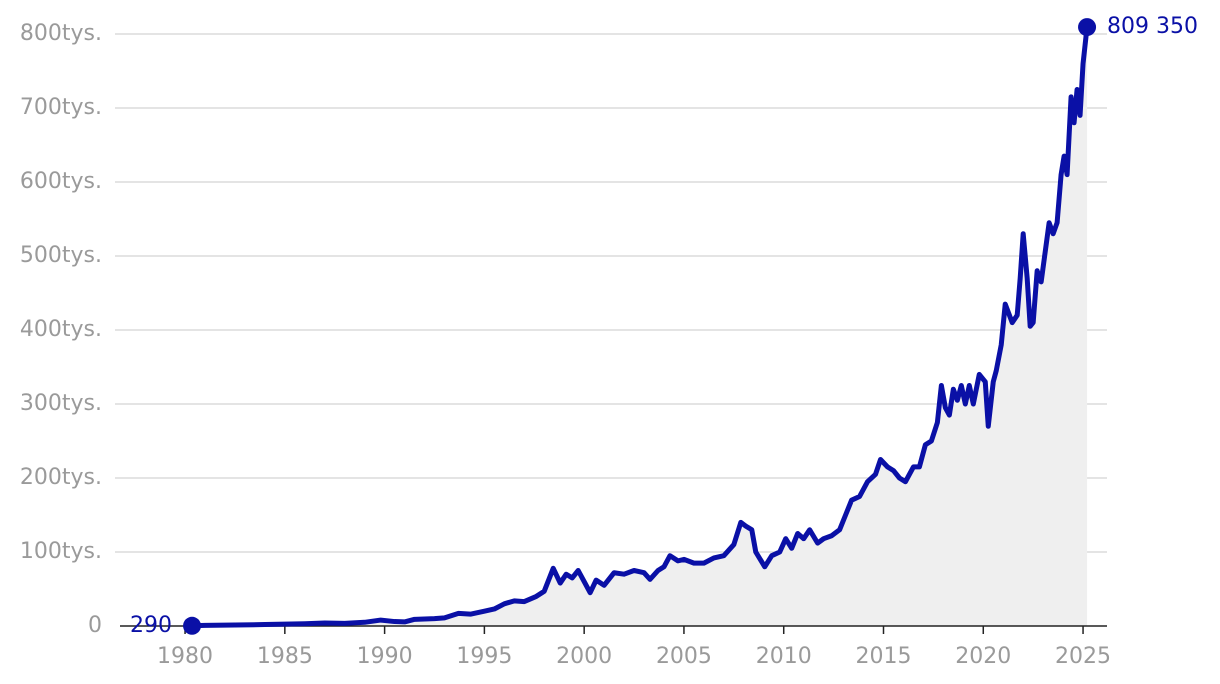 Image resolution: width=1220 pixels, height=684 pixels. I want to click on x-tick-label: 1980, so click(185, 656).